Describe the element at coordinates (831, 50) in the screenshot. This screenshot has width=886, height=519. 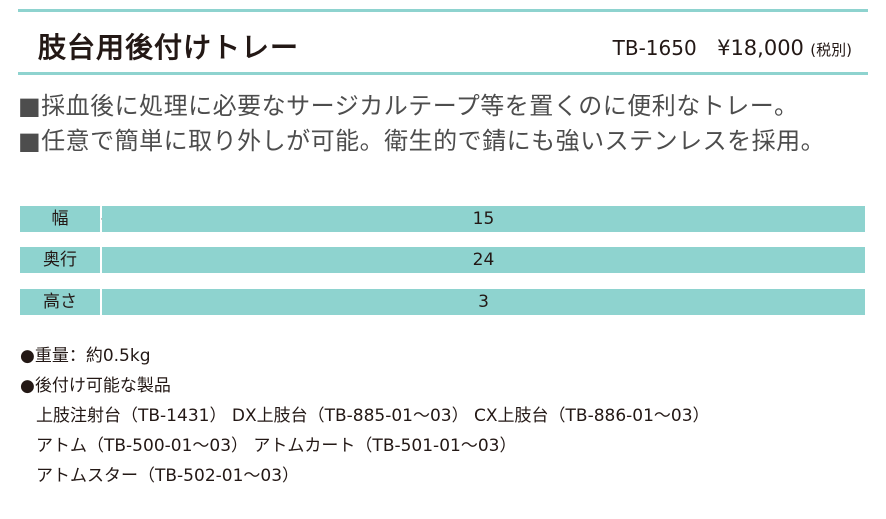
I see `tax-note: (税別)` at that location.